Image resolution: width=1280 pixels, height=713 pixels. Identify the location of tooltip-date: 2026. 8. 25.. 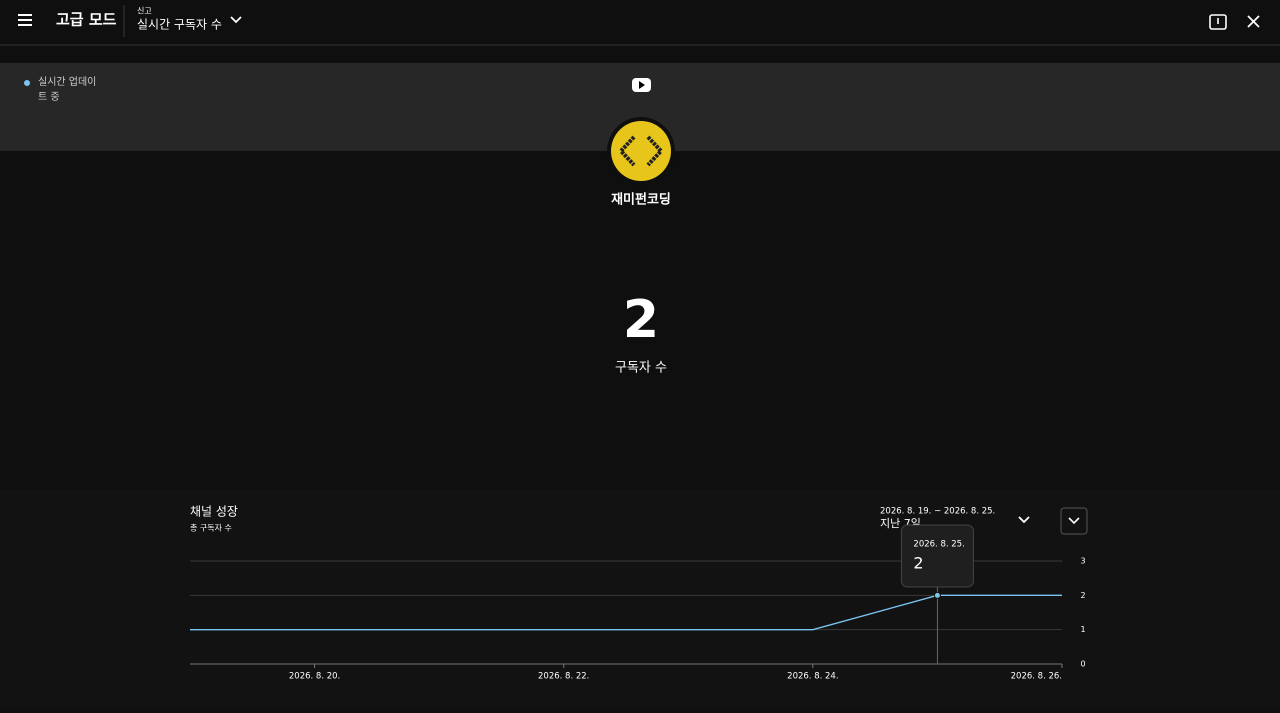
(938, 545).